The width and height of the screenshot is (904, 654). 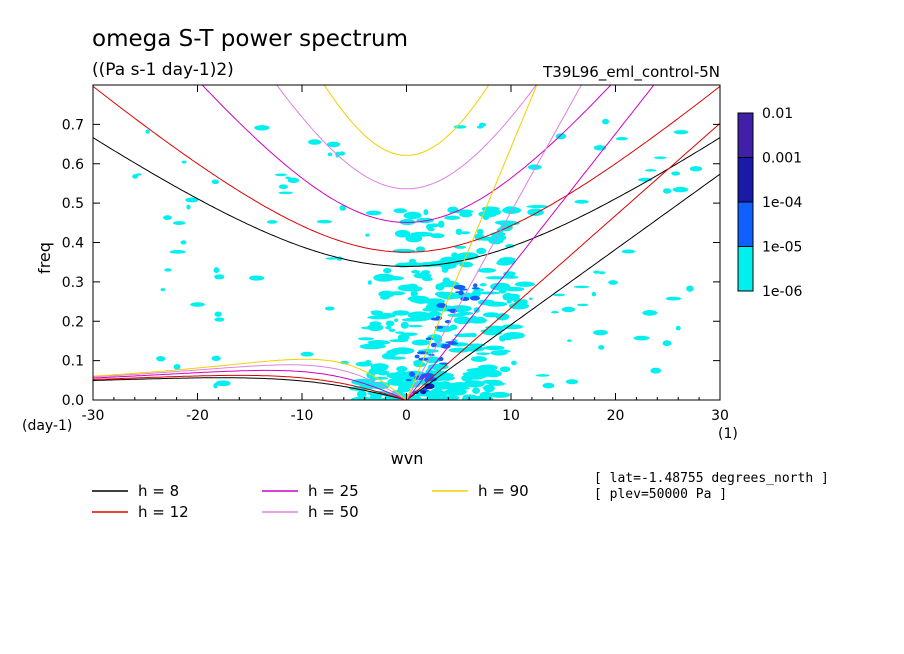 What do you see at coordinates (250, 39) in the screenshot?
I see `chart-title: omega S-T power spectrum` at bounding box center [250, 39].